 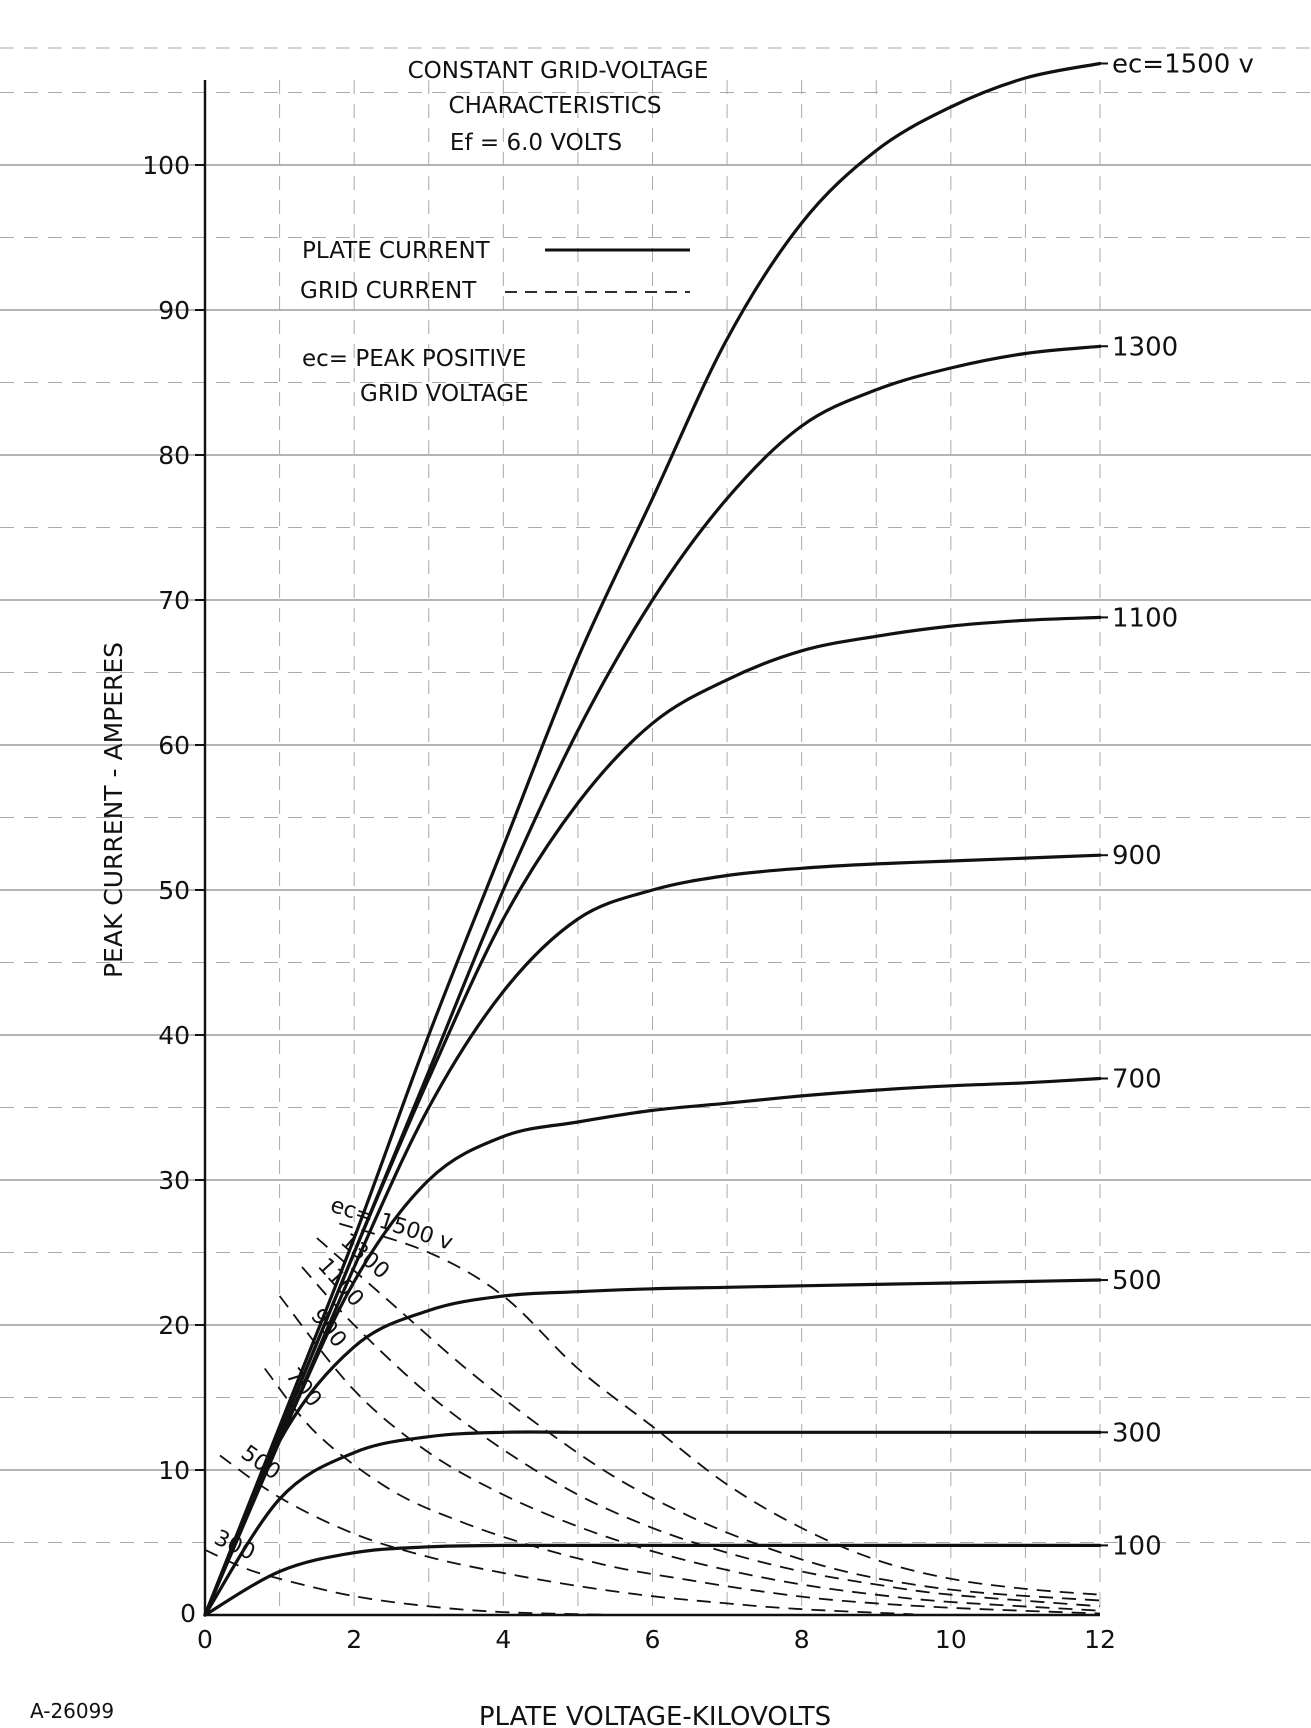 What do you see at coordinates (1137, 1433) in the screenshot?
I see `plate-curve-label: 300` at bounding box center [1137, 1433].